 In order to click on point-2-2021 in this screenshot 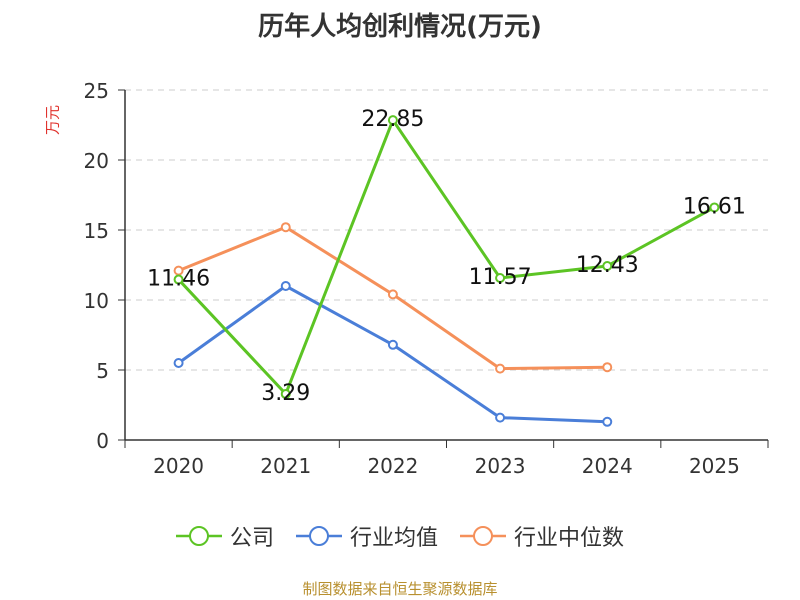, I will do `click(285, 227)`.